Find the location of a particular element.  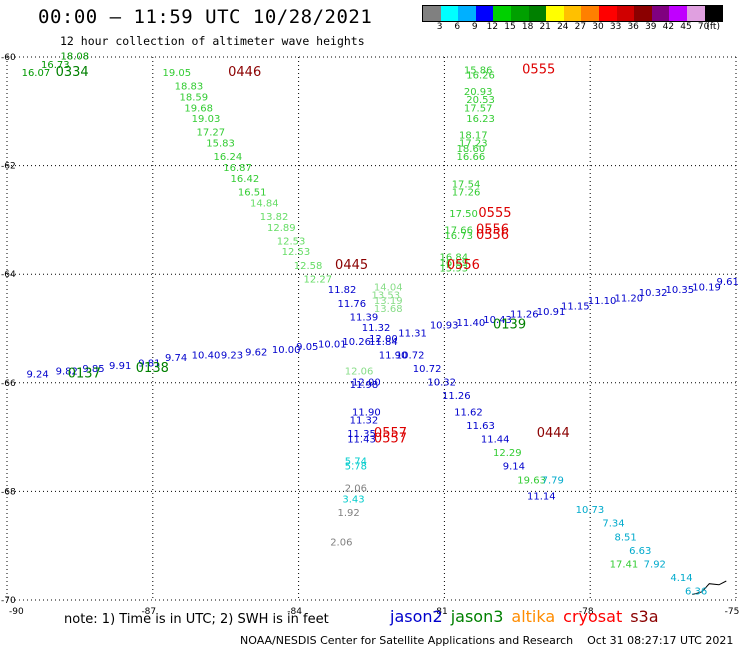

color-scale-labels: 3 6 9 12 15 18 21 24 27 30 33 36 39 42 45 70 (ft) is located at coordinates (581, 28).